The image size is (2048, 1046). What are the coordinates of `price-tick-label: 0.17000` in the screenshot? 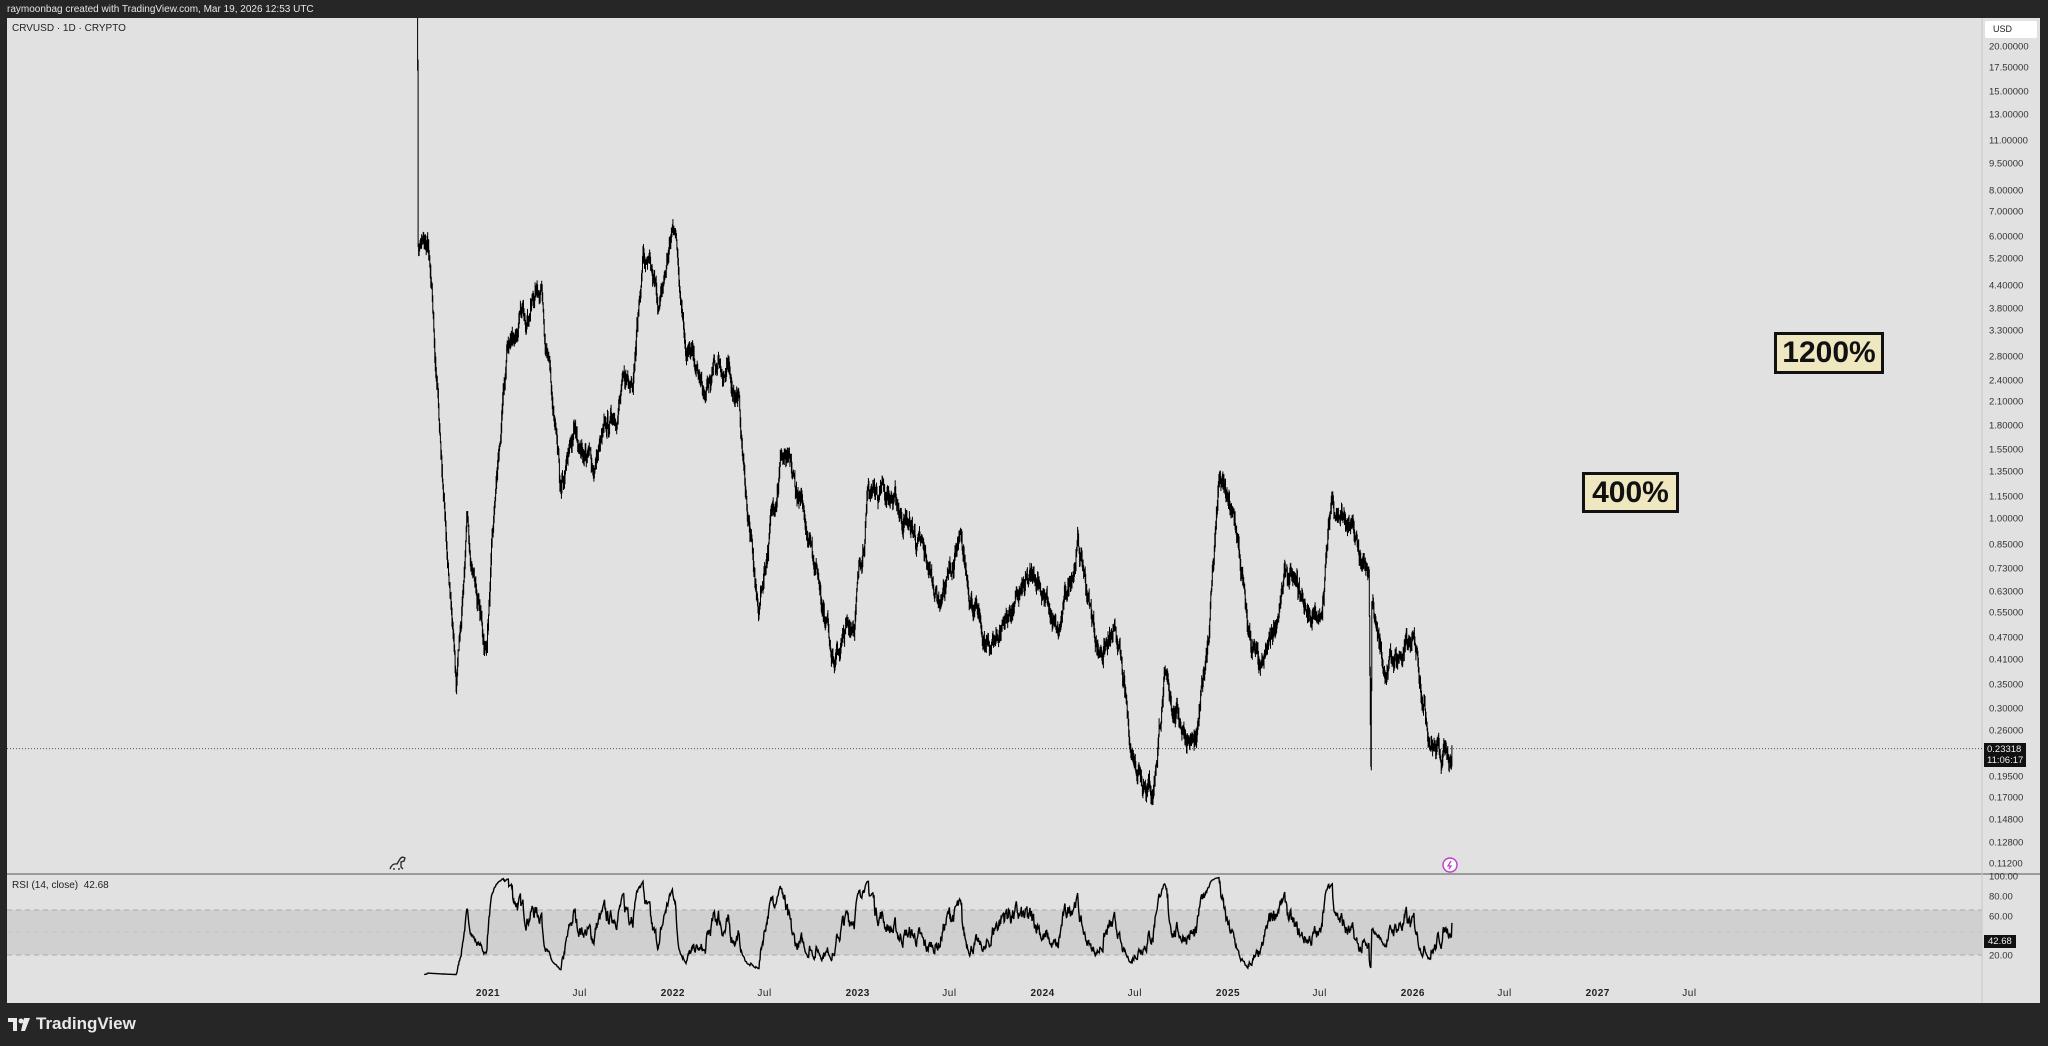 It's located at (2006, 798).